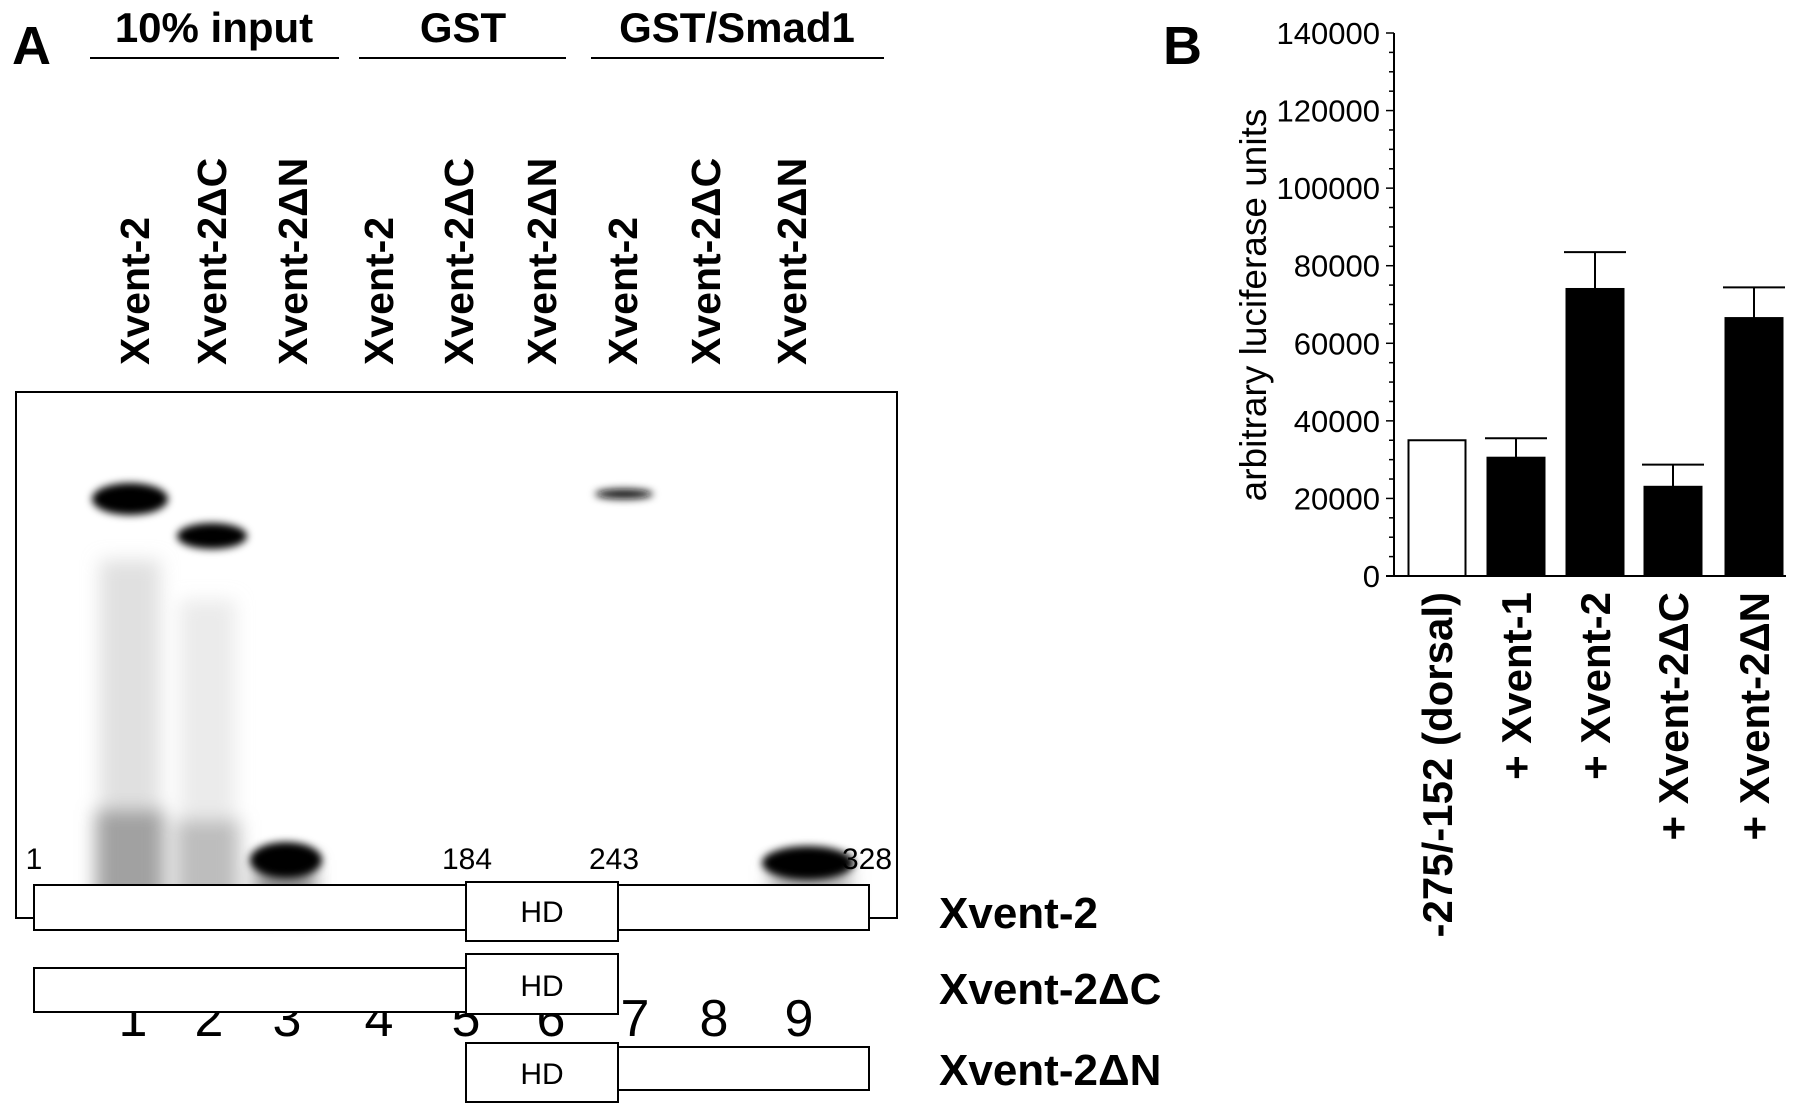  Describe the element at coordinates (867, 859) in the screenshot. I see `position-328: 328` at that location.